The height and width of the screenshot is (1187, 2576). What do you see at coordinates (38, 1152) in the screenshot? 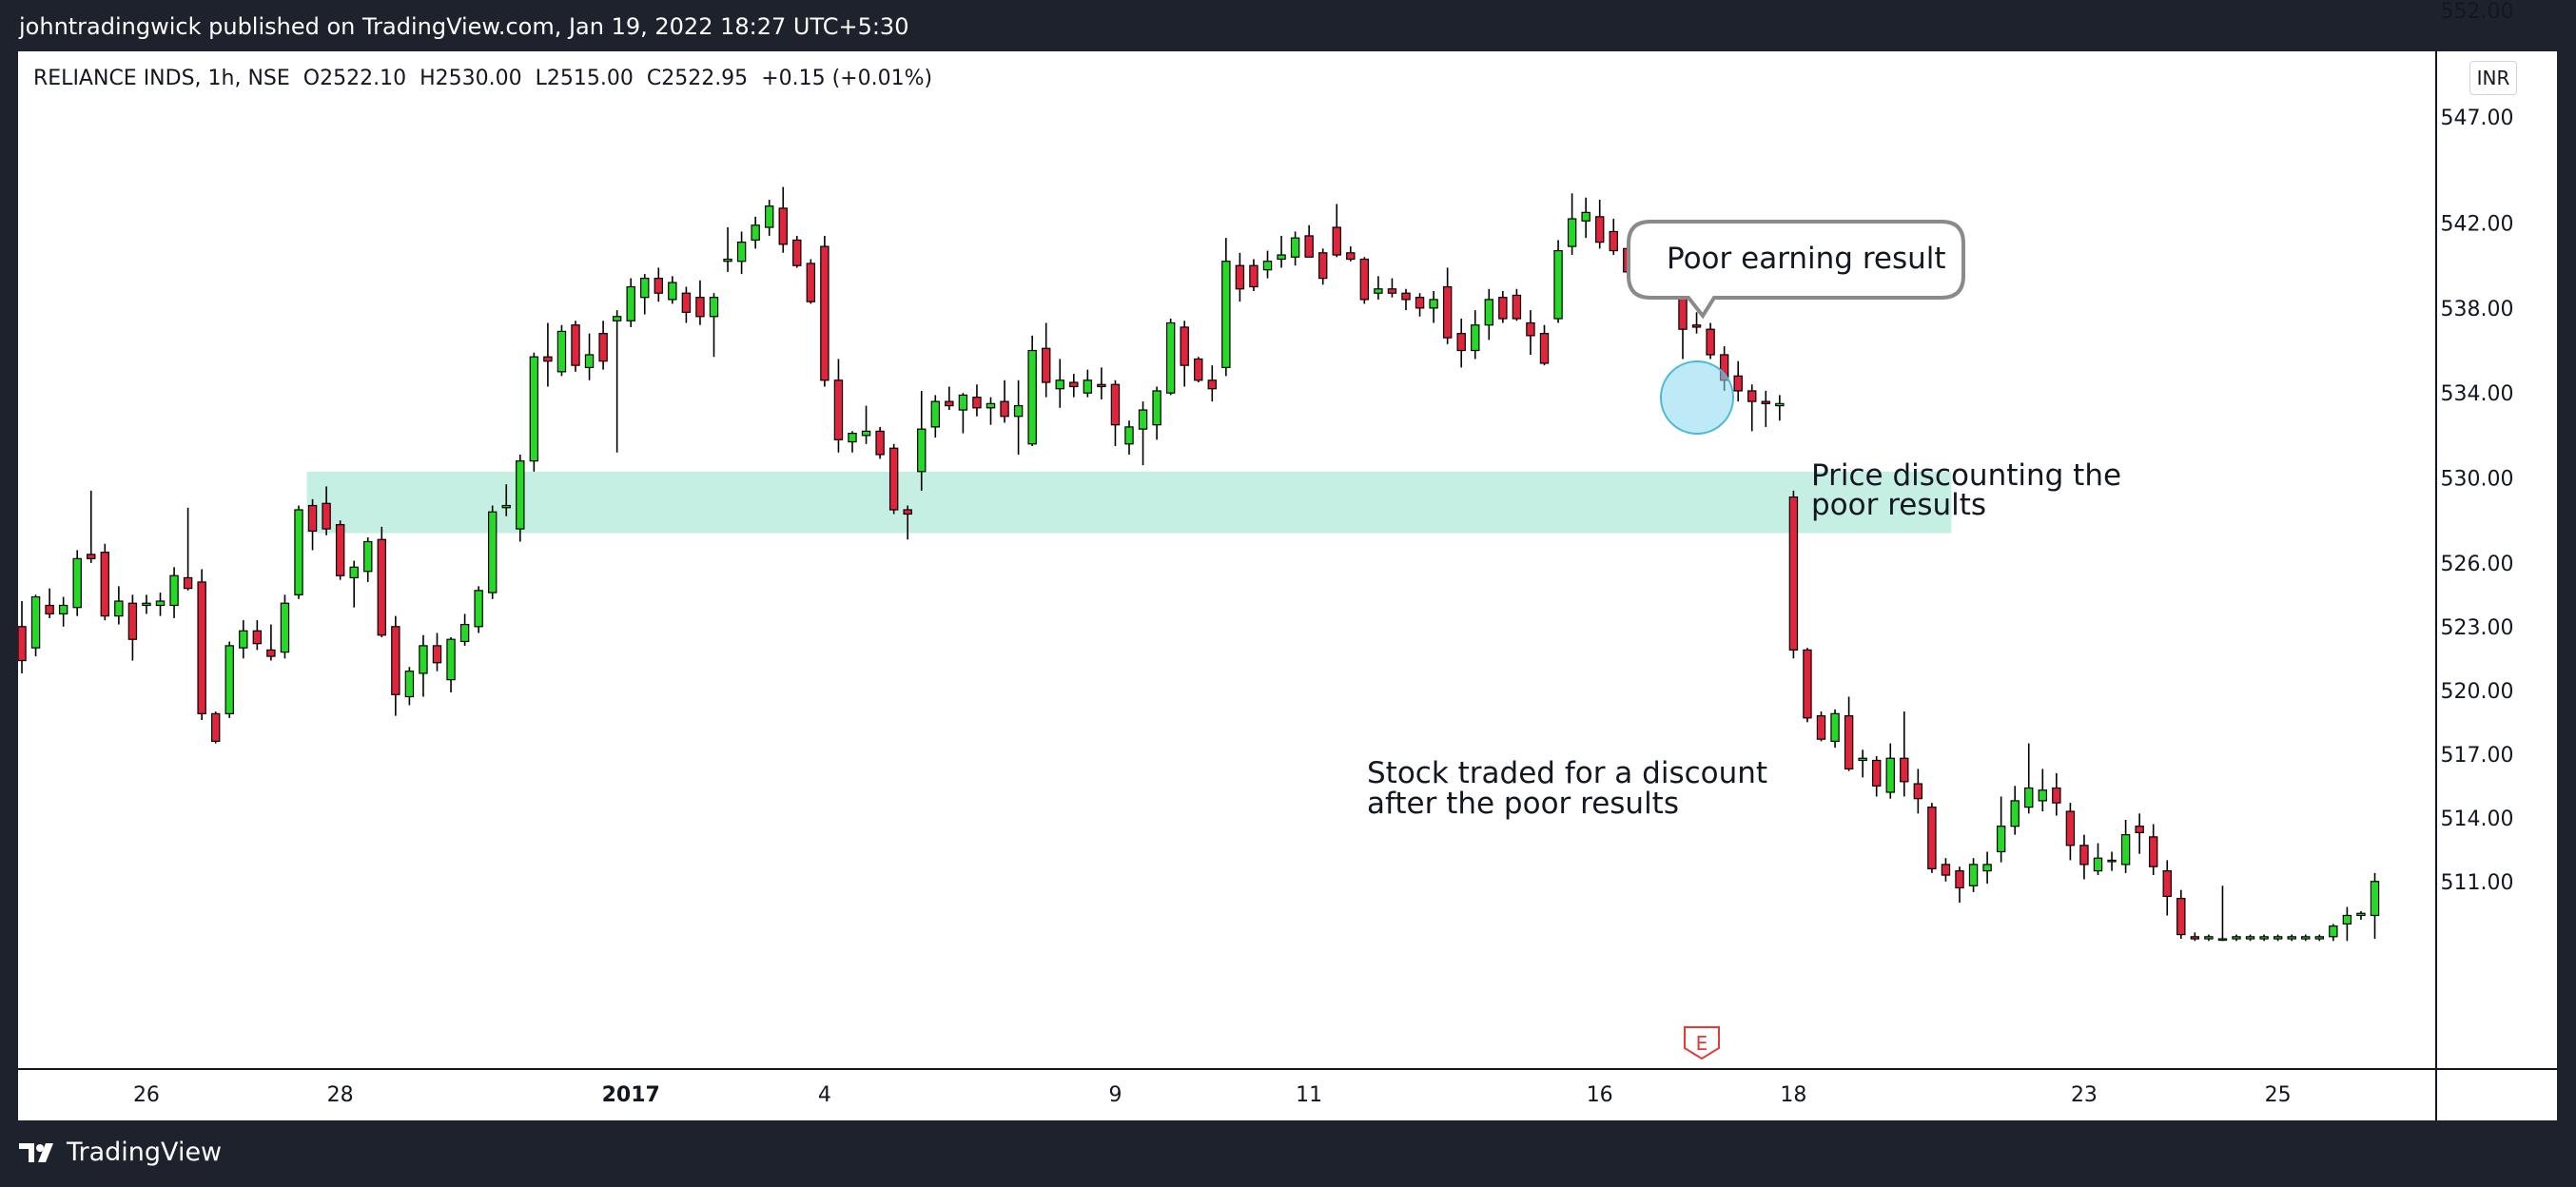
I see `tradingview-logo-icon` at bounding box center [38, 1152].